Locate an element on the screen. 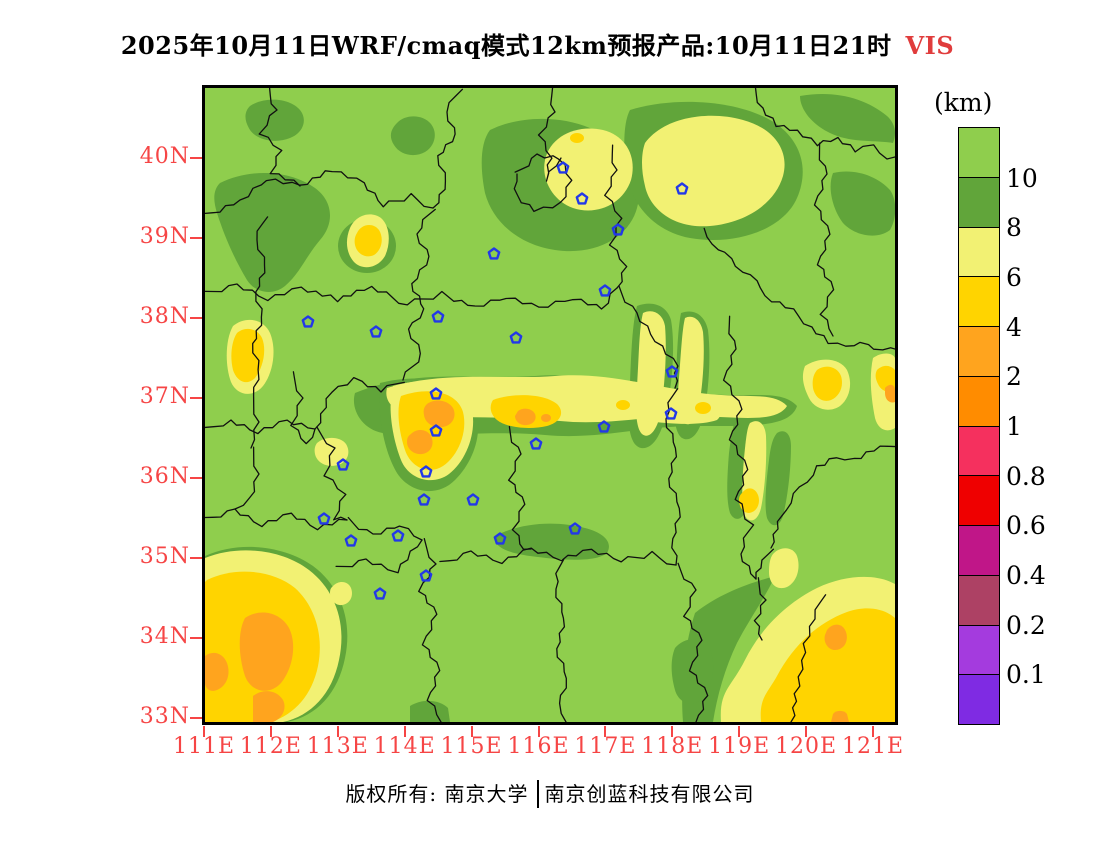  footer-company: 南京创蓝科技有限公司 is located at coordinates (649, 794).